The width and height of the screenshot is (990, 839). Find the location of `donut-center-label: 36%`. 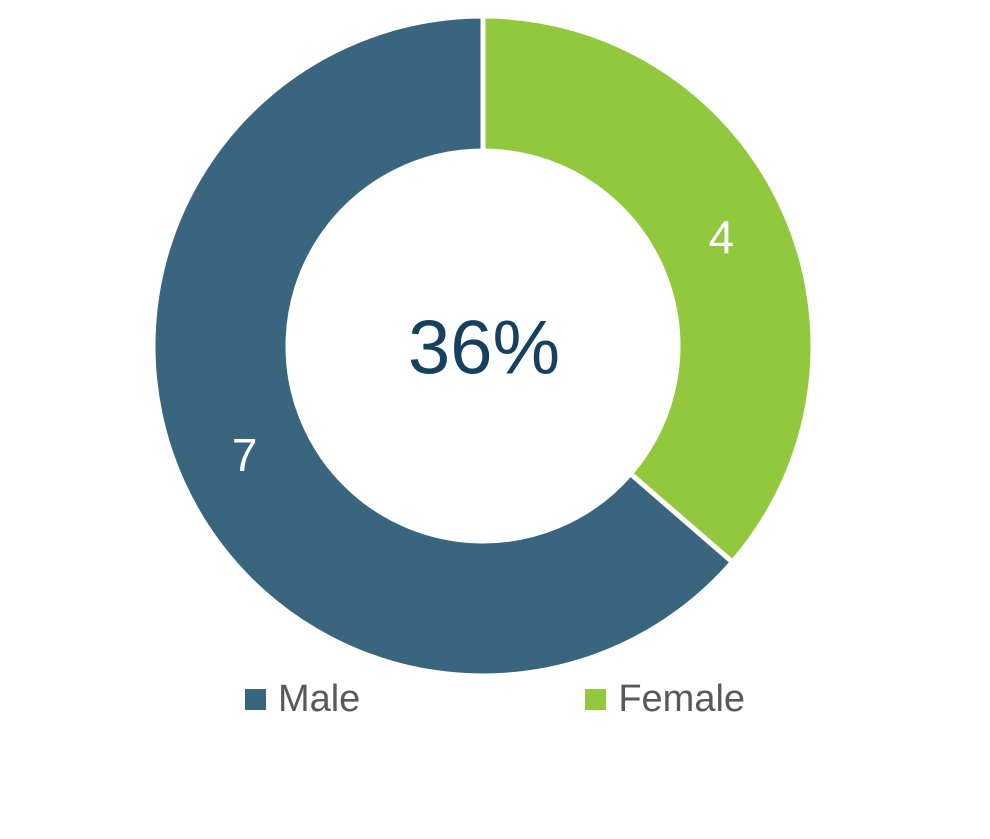

donut-center-label: 36% is located at coordinates (484, 348).